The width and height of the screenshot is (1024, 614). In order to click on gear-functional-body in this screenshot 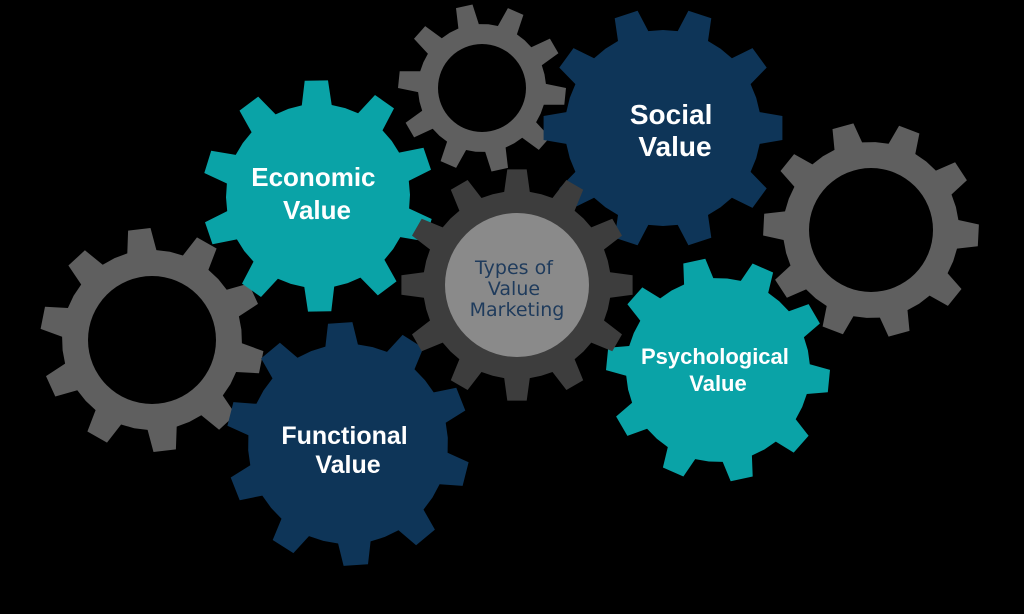, I will do `click(348, 444)`.